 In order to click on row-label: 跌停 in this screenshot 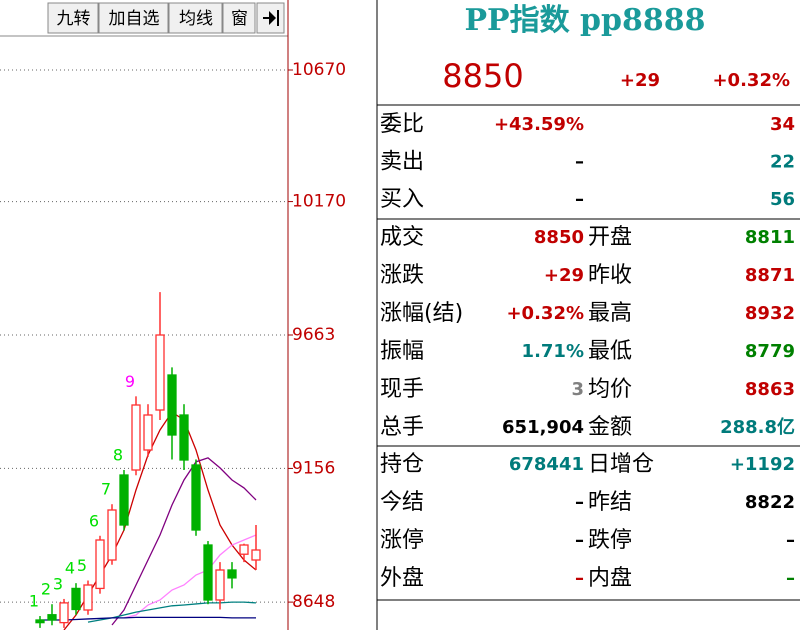, I will do `click(610, 540)`.